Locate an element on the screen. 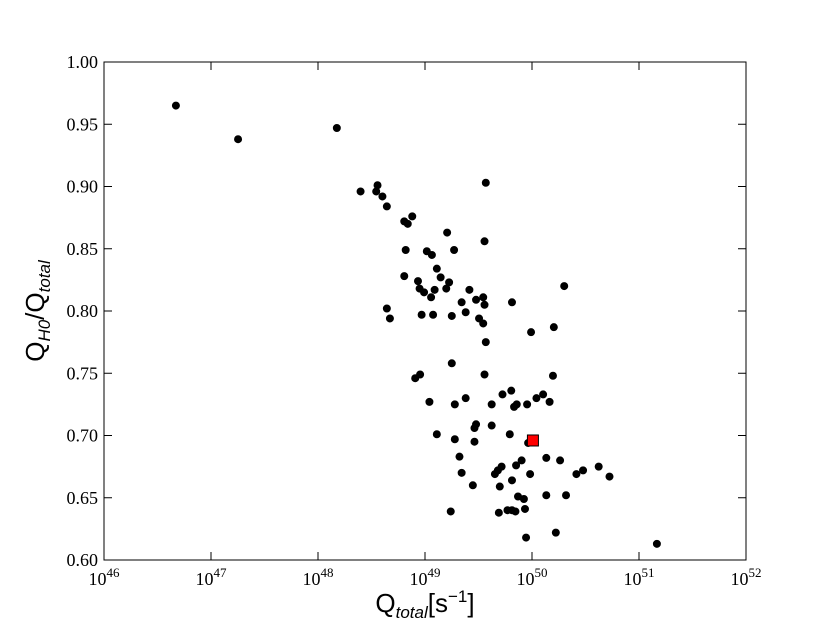 The width and height of the screenshot is (830, 623). x-tick-exponent: 46 is located at coordinates (114, 572).